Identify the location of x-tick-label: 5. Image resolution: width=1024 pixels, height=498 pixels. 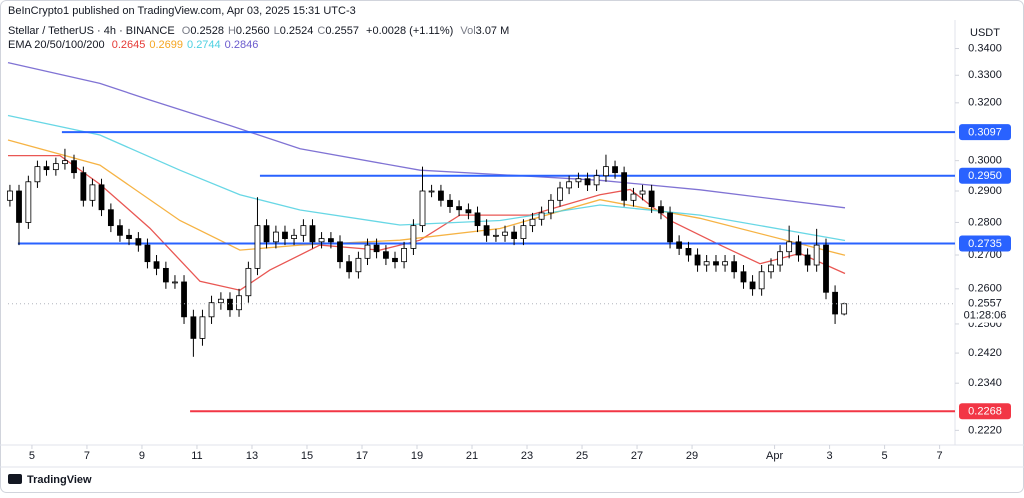
(885, 456).